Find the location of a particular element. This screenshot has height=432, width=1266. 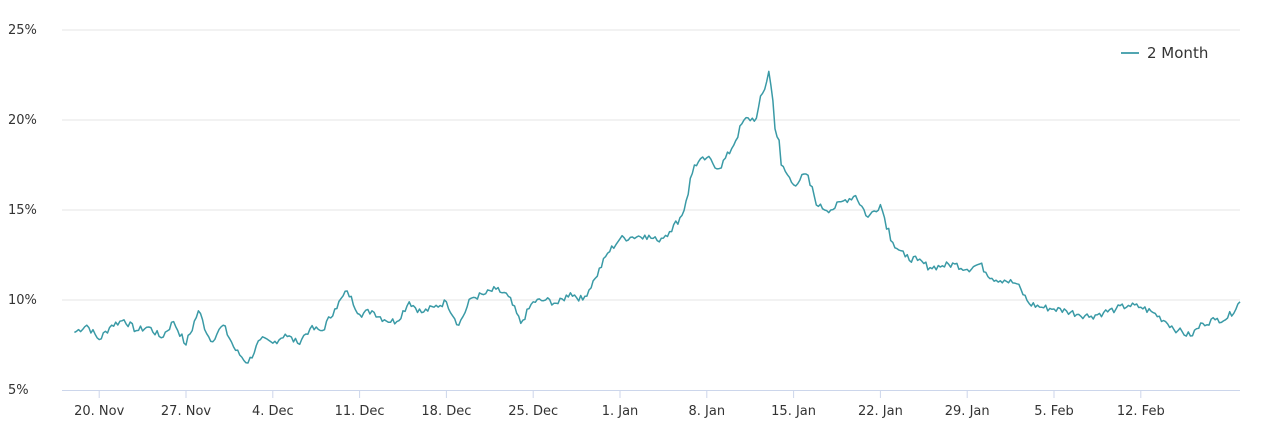

x-tick-label: 29. Jan is located at coordinates (967, 411).